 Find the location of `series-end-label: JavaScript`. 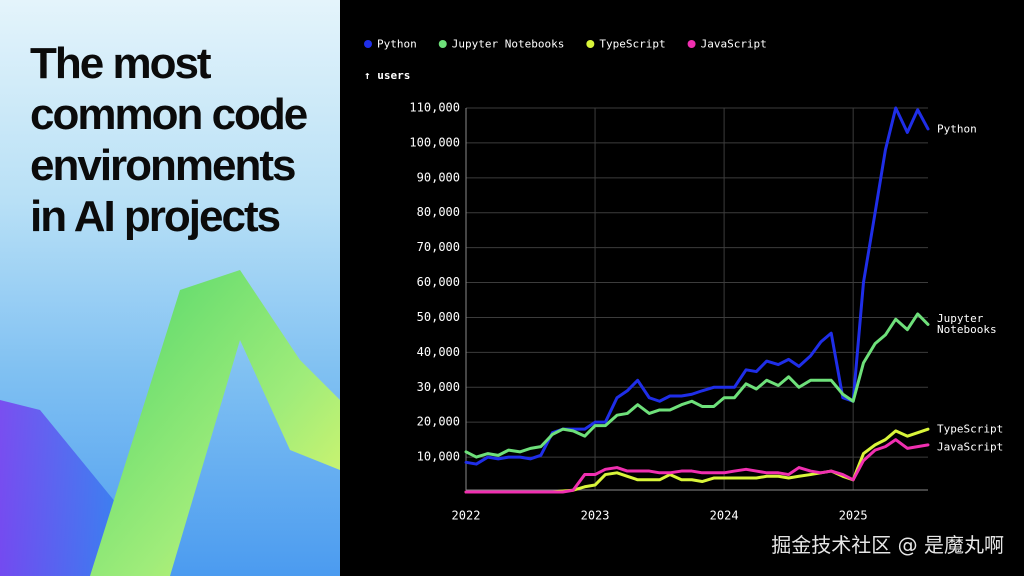

series-end-label: JavaScript is located at coordinates (970, 447).